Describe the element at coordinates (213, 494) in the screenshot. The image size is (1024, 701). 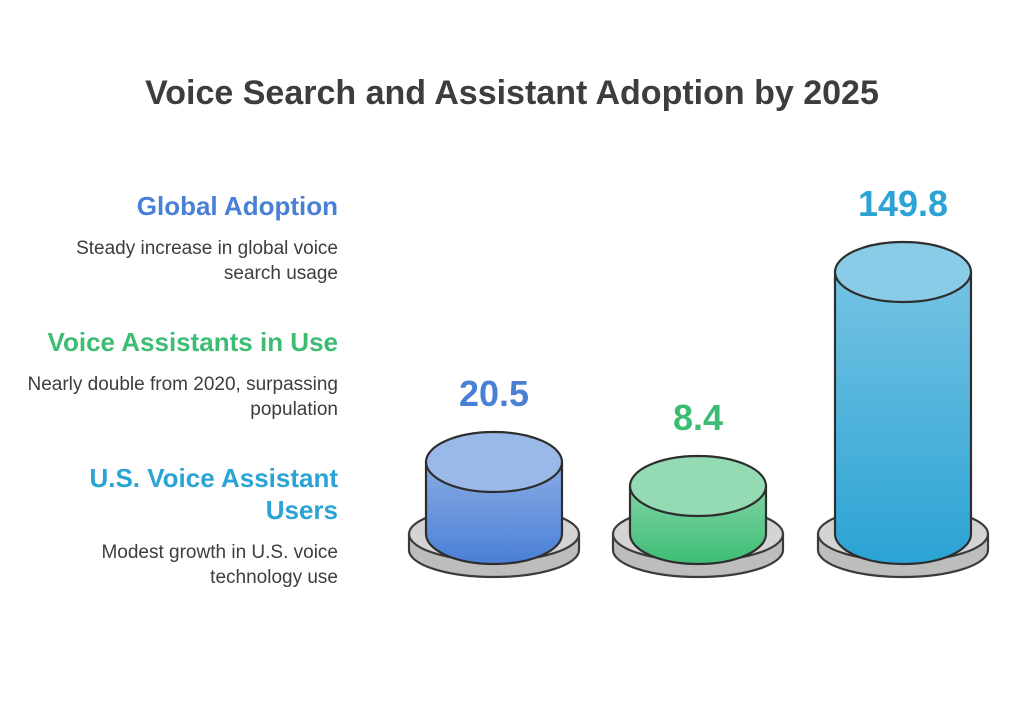
I see `legend-heading: U.S. Voice Assistant Users` at that location.